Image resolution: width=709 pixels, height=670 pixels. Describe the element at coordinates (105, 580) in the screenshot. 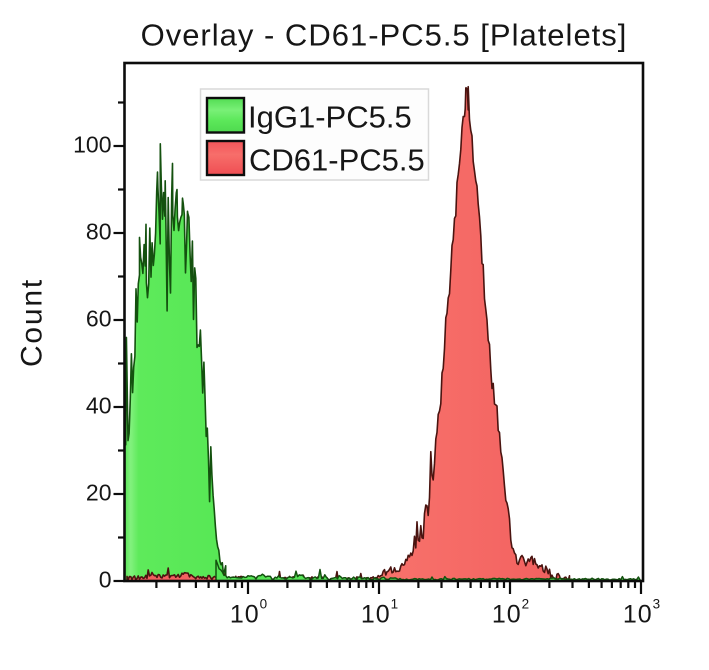

I see `svg-text: 0` at that location.